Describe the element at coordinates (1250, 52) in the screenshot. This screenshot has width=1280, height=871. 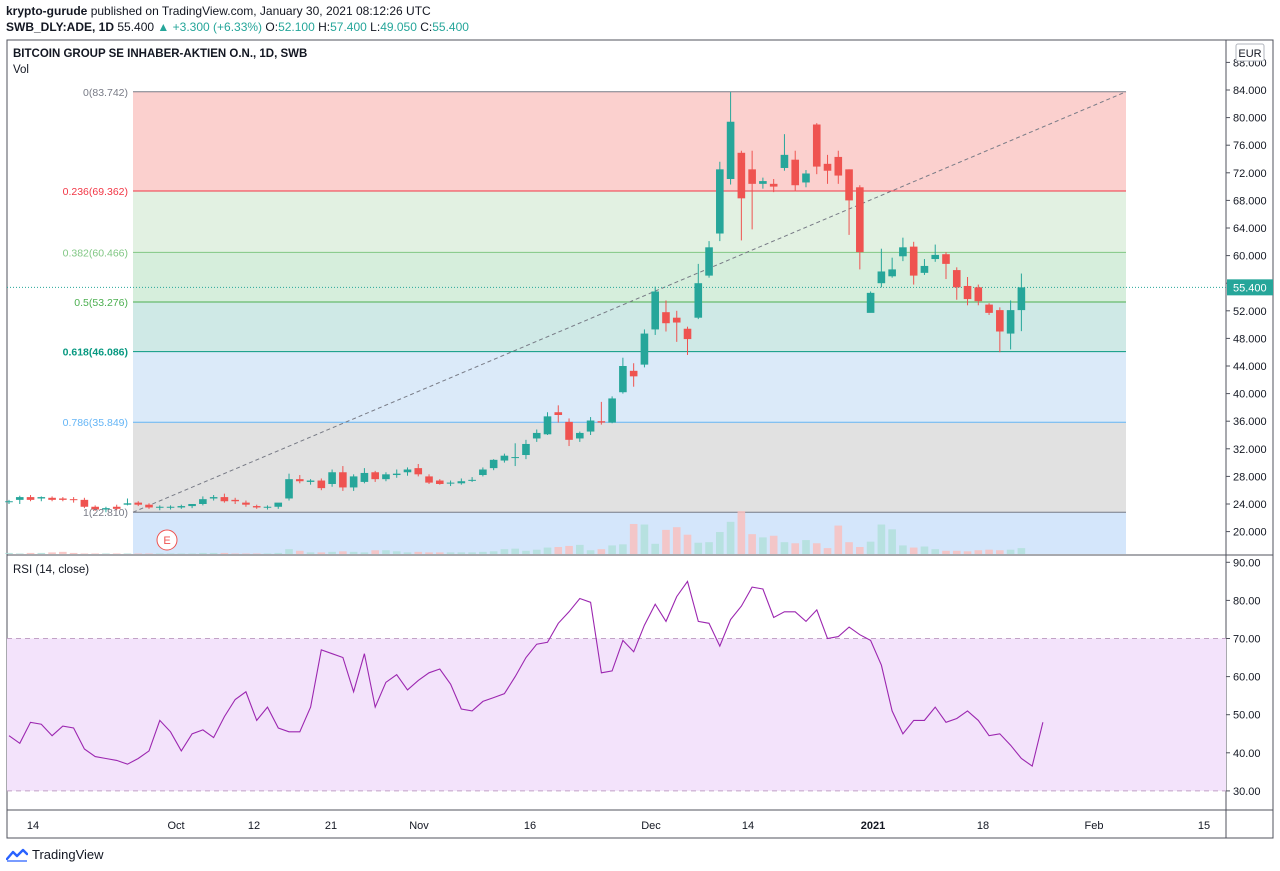
I see `currency-button: EUR` at that location.